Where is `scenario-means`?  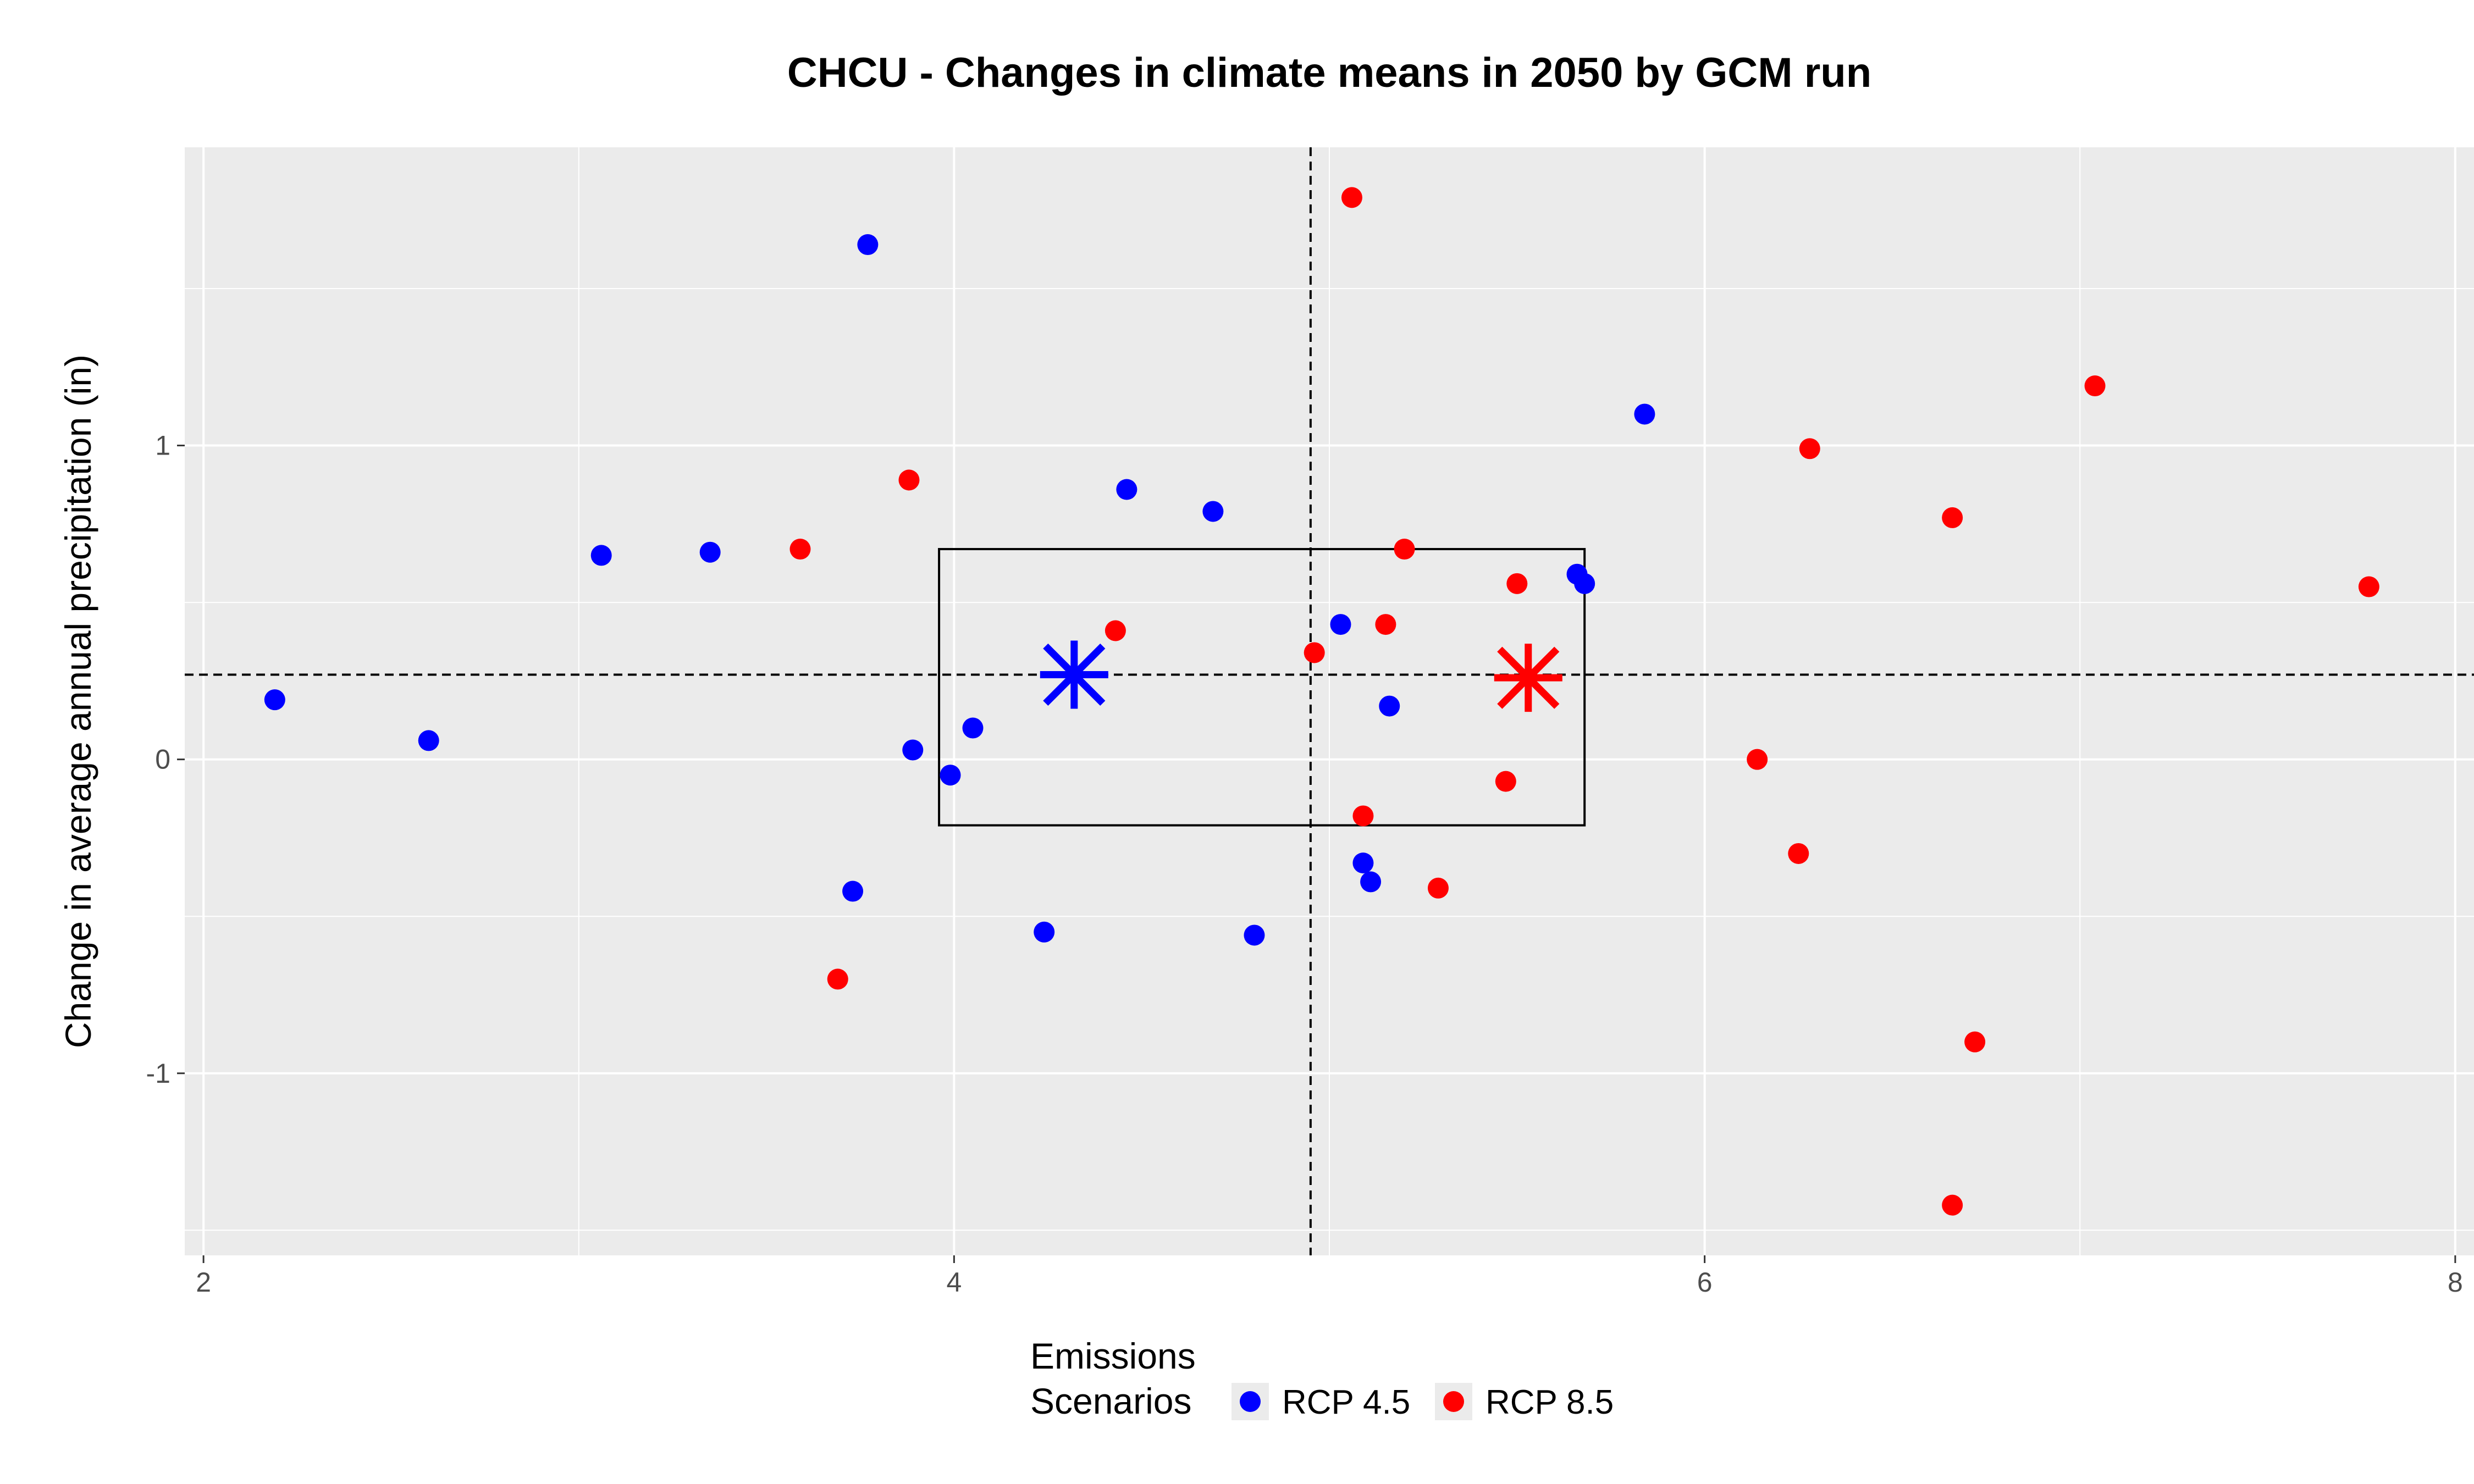 scenario-means is located at coordinates (1301, 676).